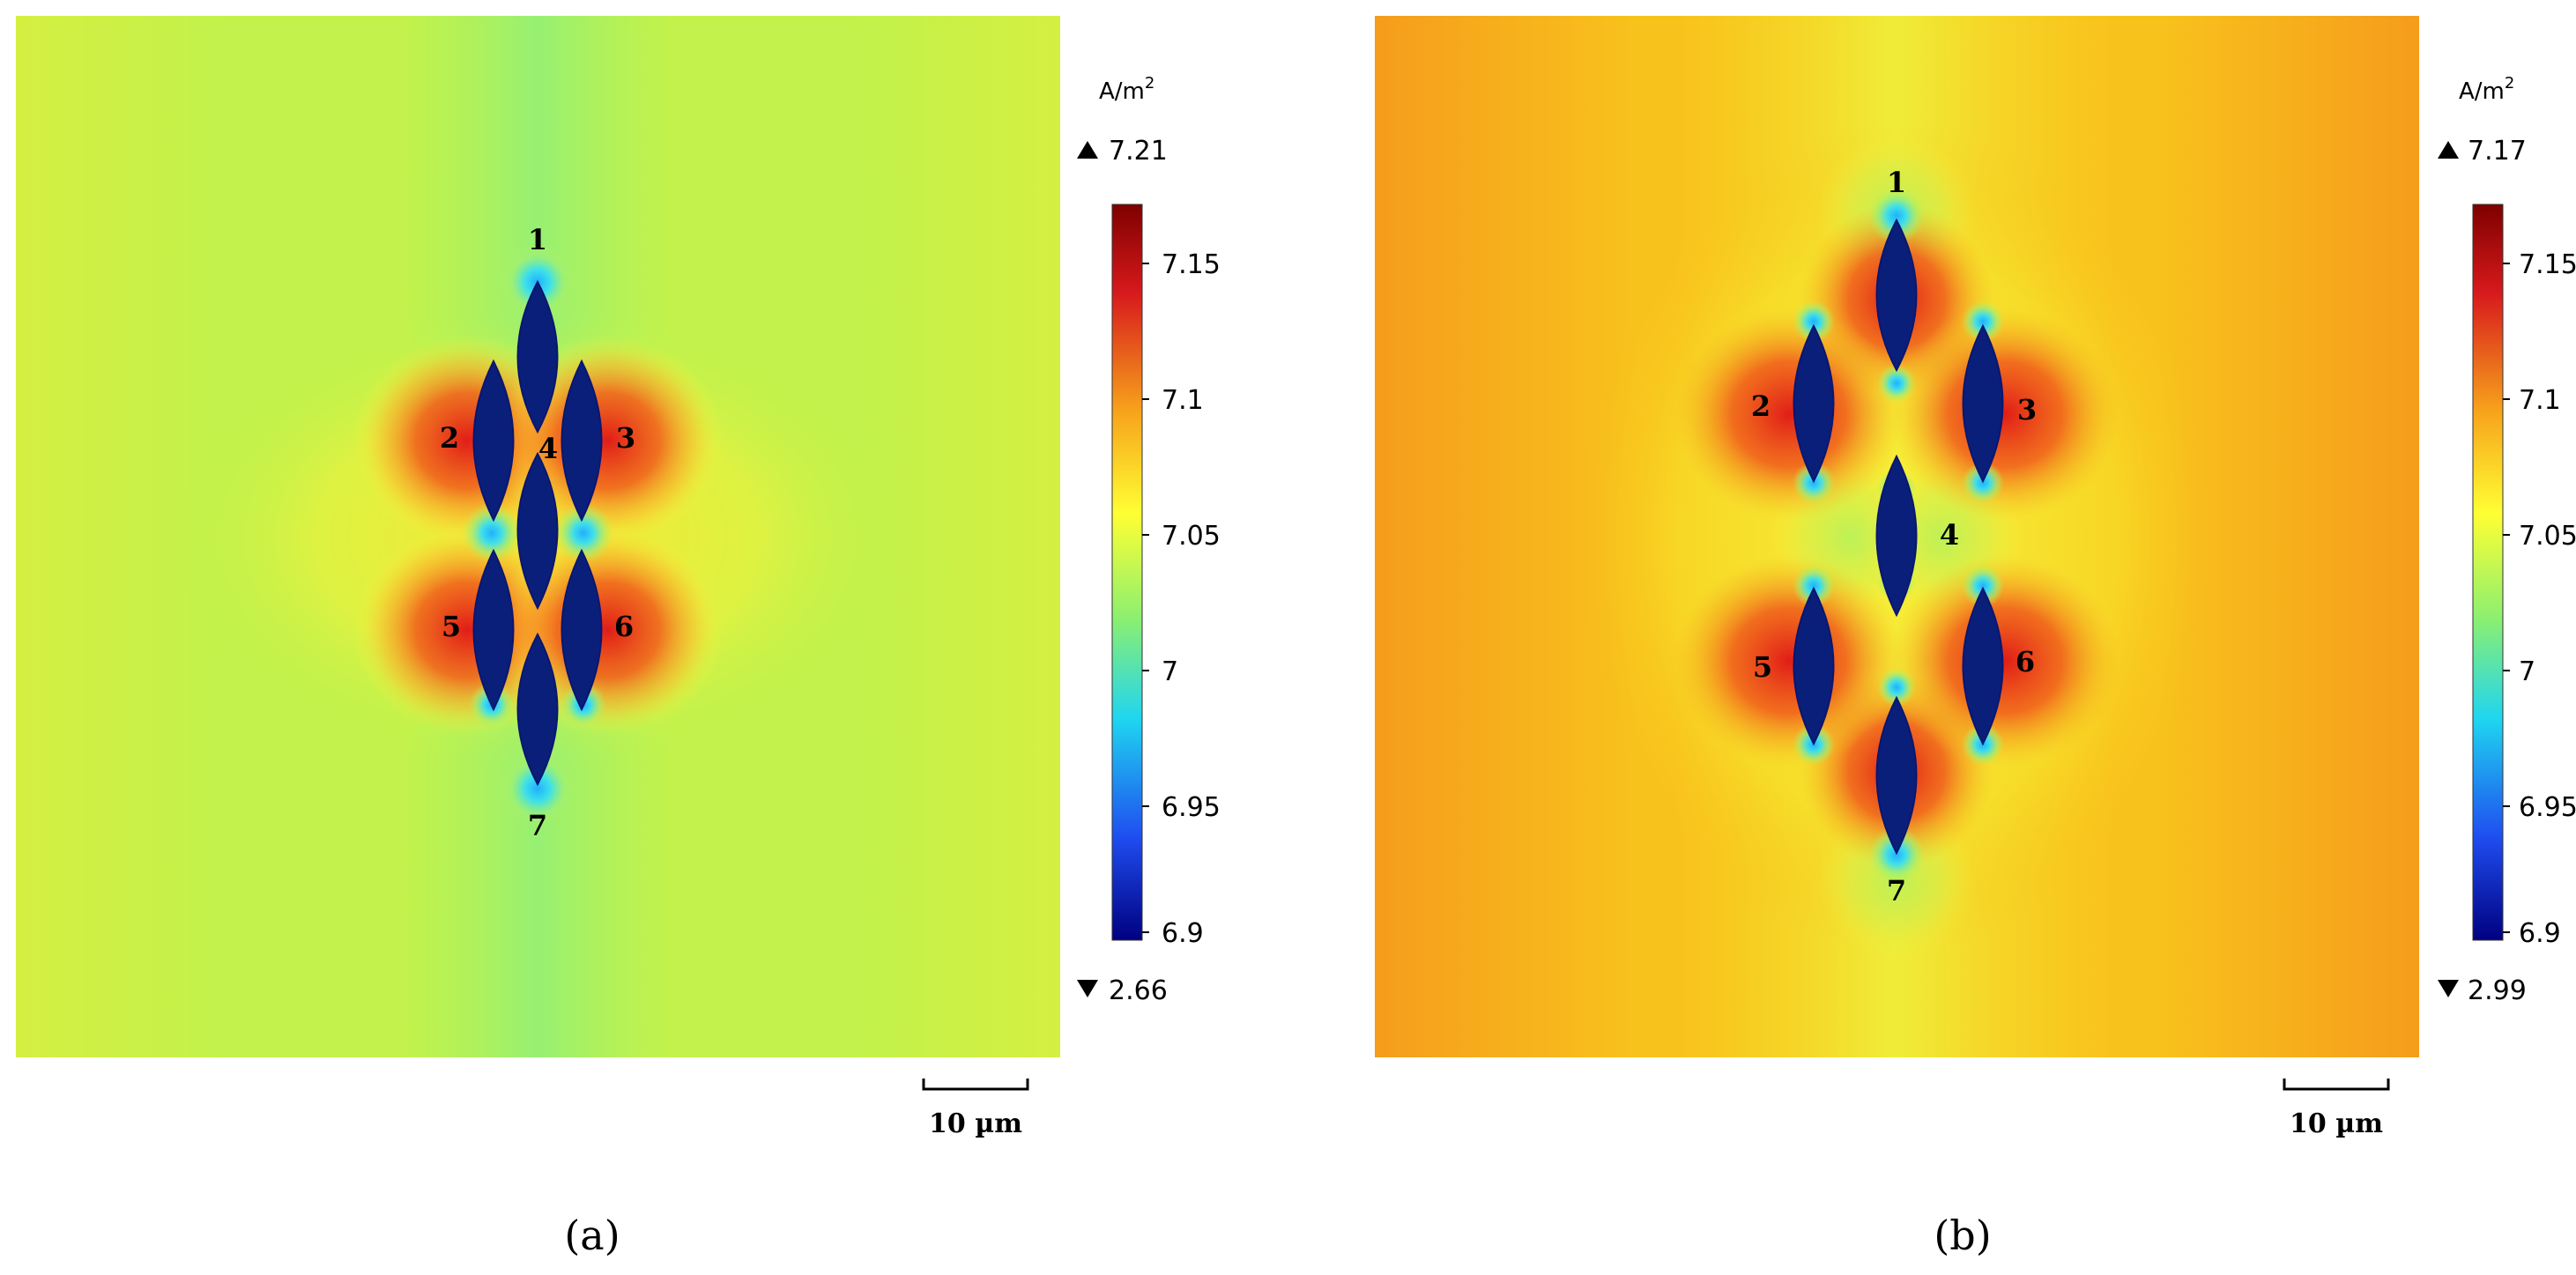 This screenshot has height=1275, width=2576. I want to click on panel-a-label-2: 2, so click(449, 438).